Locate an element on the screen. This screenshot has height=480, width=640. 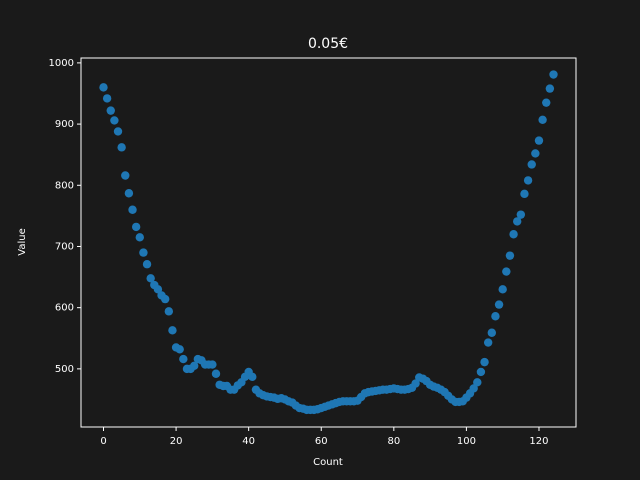
x-axis-label: Count is located at coordinates (328, 462).